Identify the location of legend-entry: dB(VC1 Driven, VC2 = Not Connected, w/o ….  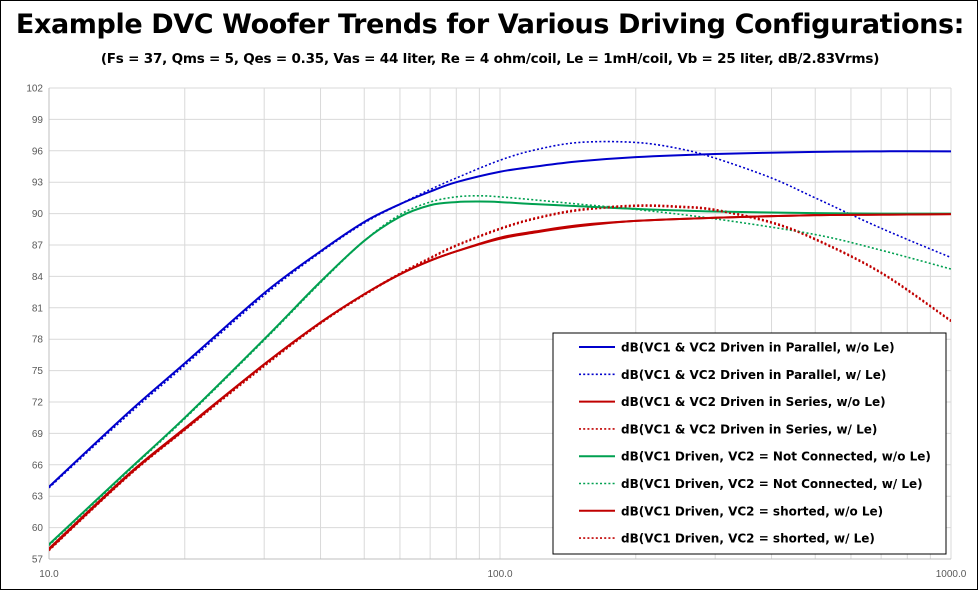
(776, 457).